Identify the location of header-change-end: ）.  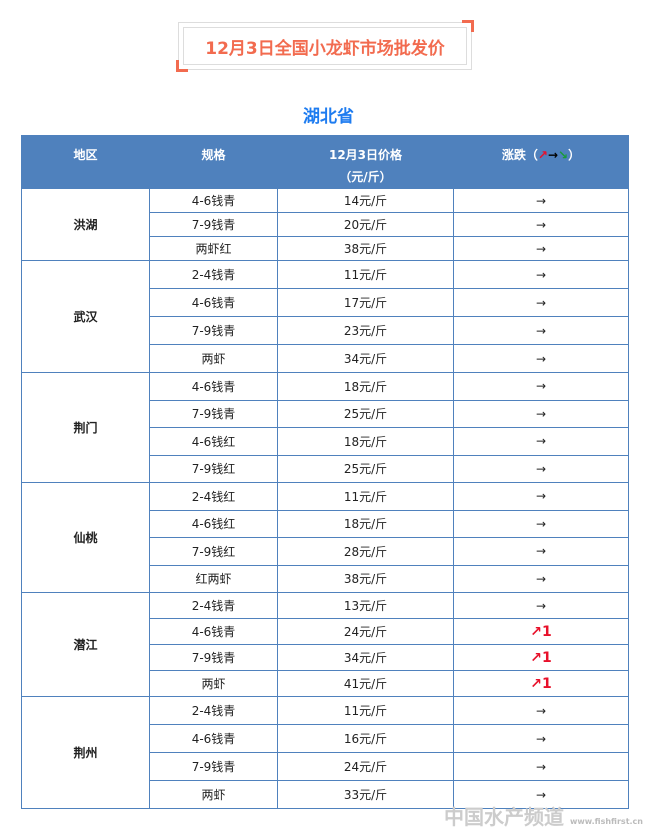
(574, 155).